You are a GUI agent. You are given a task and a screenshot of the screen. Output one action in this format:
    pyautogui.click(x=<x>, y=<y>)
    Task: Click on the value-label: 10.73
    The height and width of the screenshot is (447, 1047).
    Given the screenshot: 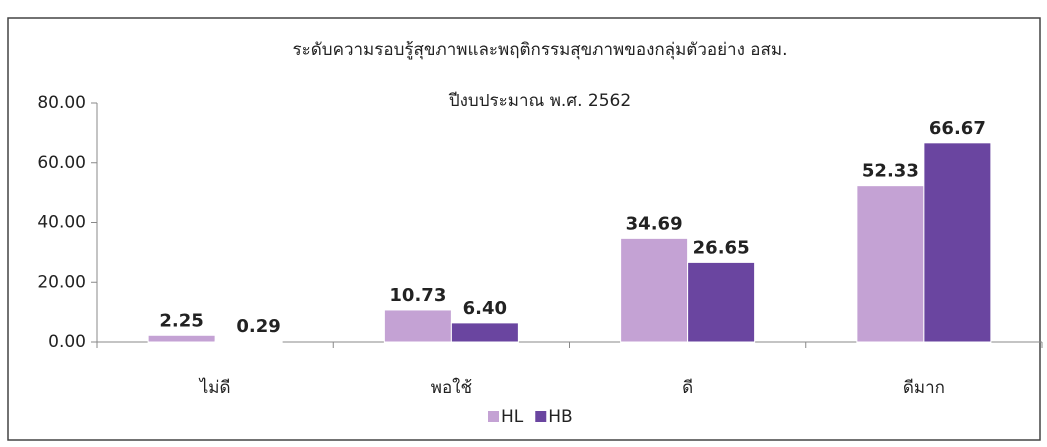 What is the action you would take?
    pyautogui.click(x=417, y=295)
    